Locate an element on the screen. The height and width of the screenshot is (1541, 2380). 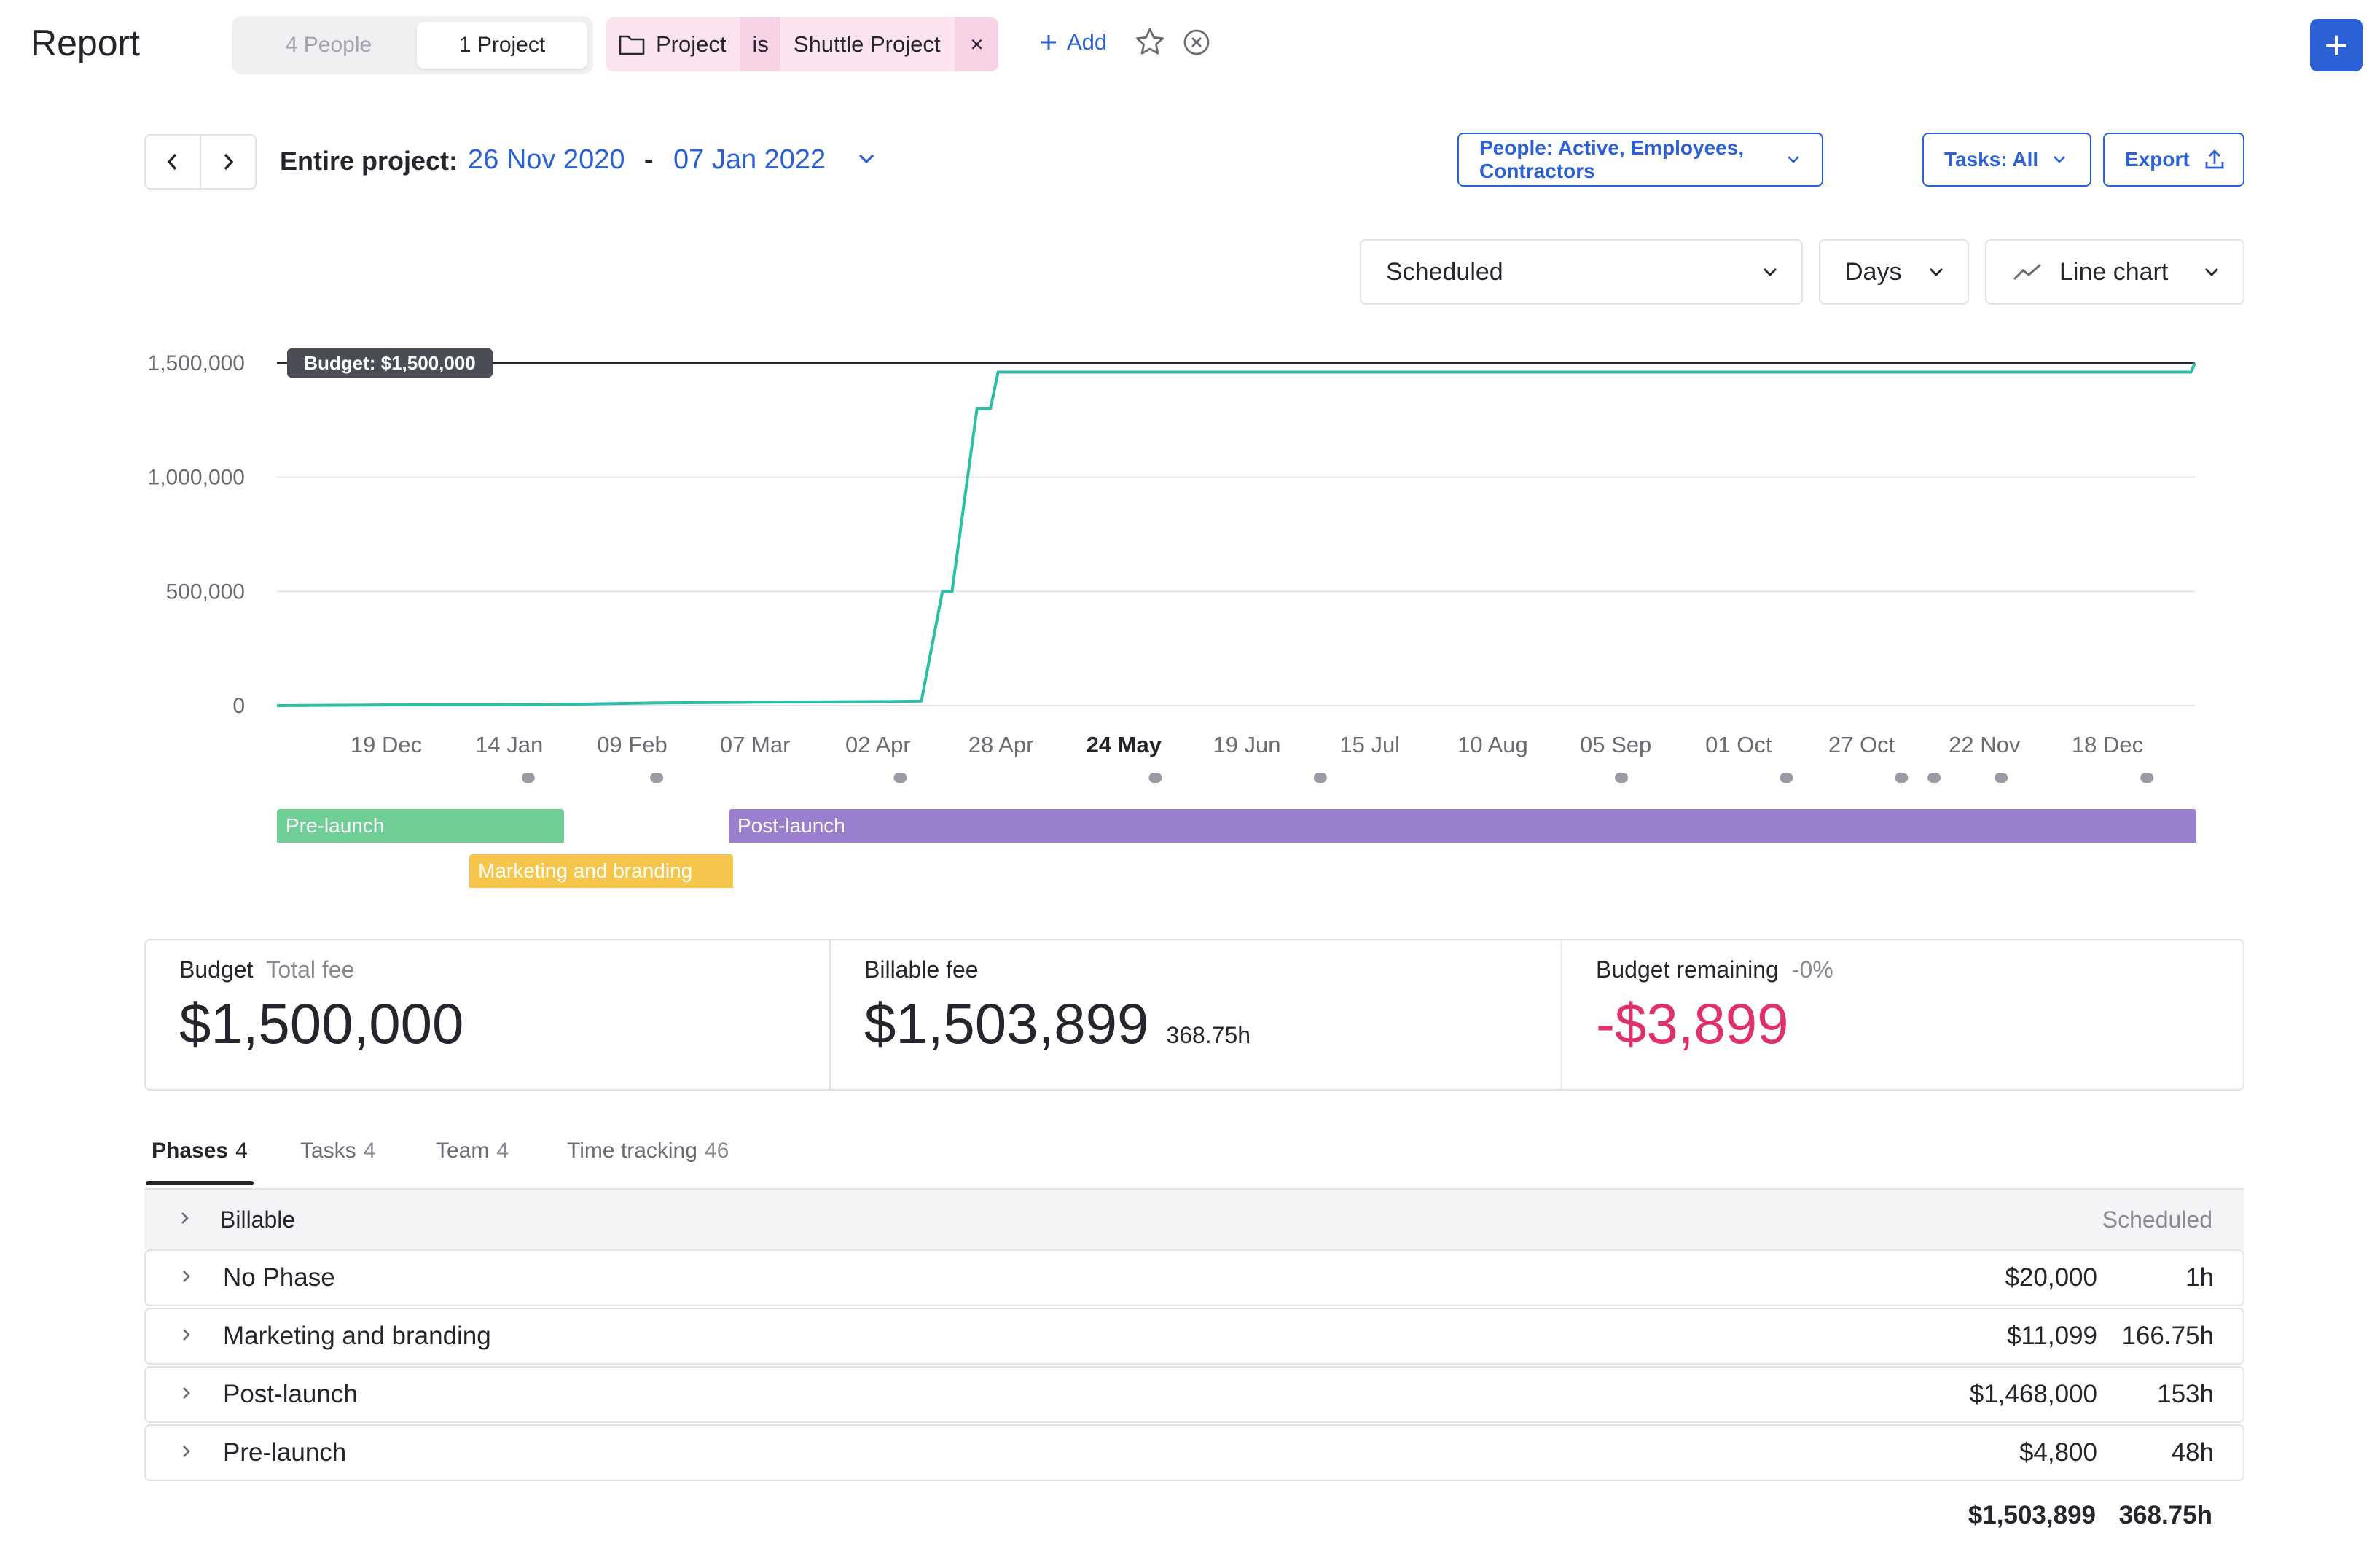
tasks-filter-button: Tasks: All is located at coordinates (2007, 160).